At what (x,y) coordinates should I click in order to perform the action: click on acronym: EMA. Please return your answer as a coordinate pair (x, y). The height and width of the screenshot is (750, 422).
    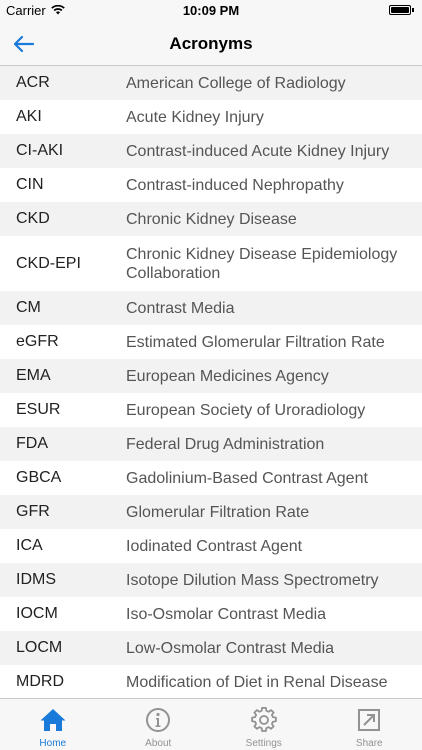
    Looking at the image, I should click on (33, 375).